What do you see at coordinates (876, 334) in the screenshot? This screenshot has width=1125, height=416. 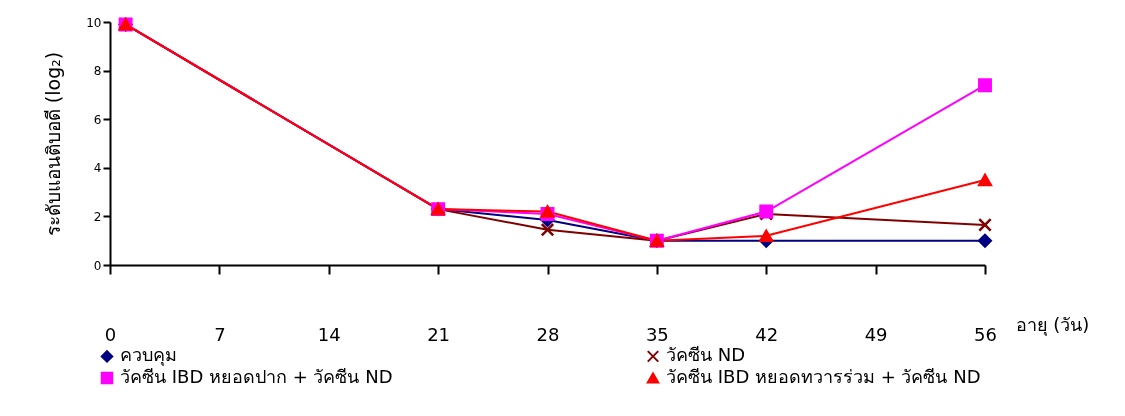 I see `x-tick-label: 49` at bounding box center [876, 334].